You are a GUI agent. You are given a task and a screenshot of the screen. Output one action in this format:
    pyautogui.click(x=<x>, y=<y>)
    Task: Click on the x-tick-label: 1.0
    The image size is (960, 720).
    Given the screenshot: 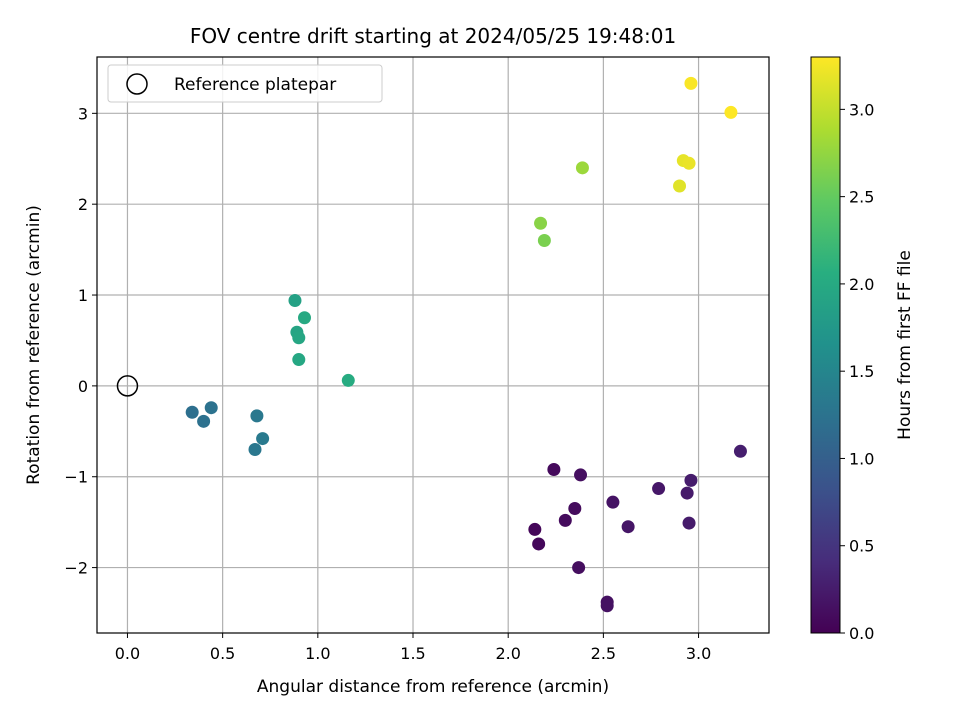 What is the action you would take?
    pyautogui.click(x=317, y=653)
    